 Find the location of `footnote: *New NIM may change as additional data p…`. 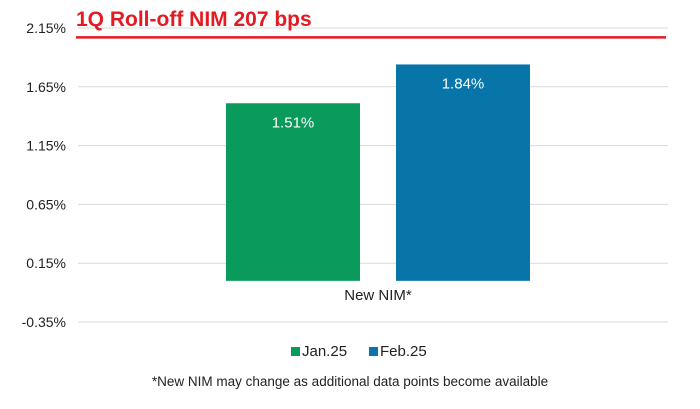

footnote: *New NIM may change as additional data p… is located at coordinates (350, 381).